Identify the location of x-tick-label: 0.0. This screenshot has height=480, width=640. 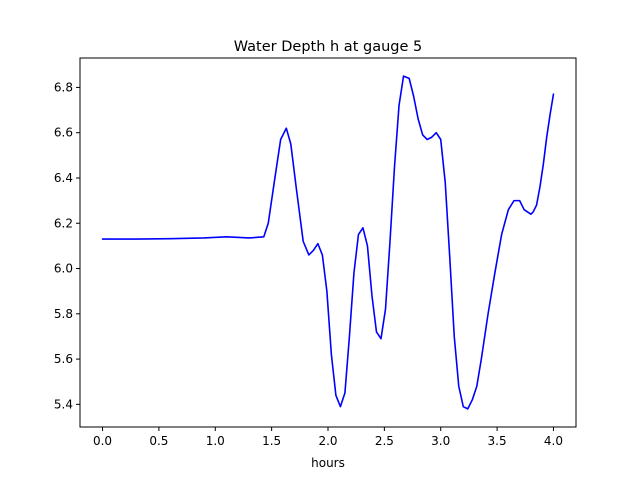
(102, 441).